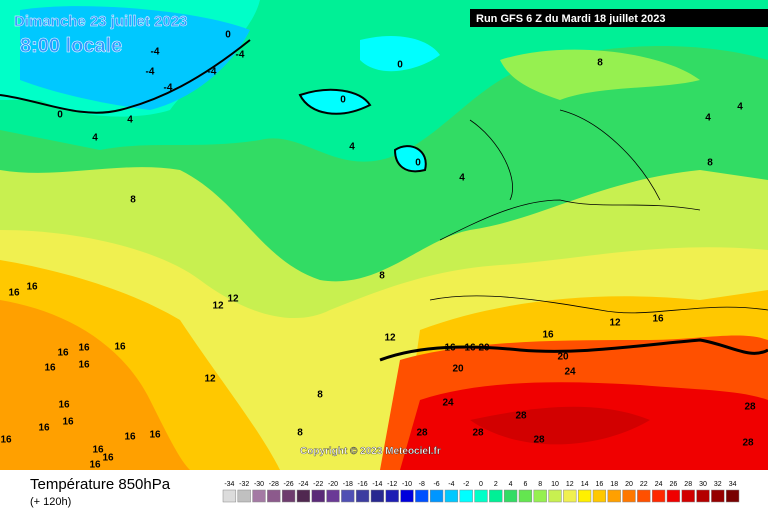 The width and height of the screenshot is (768, 512). Describe the element at coordinates (436, 484) in the screenshot. I see `scale-label: -6` at that location.